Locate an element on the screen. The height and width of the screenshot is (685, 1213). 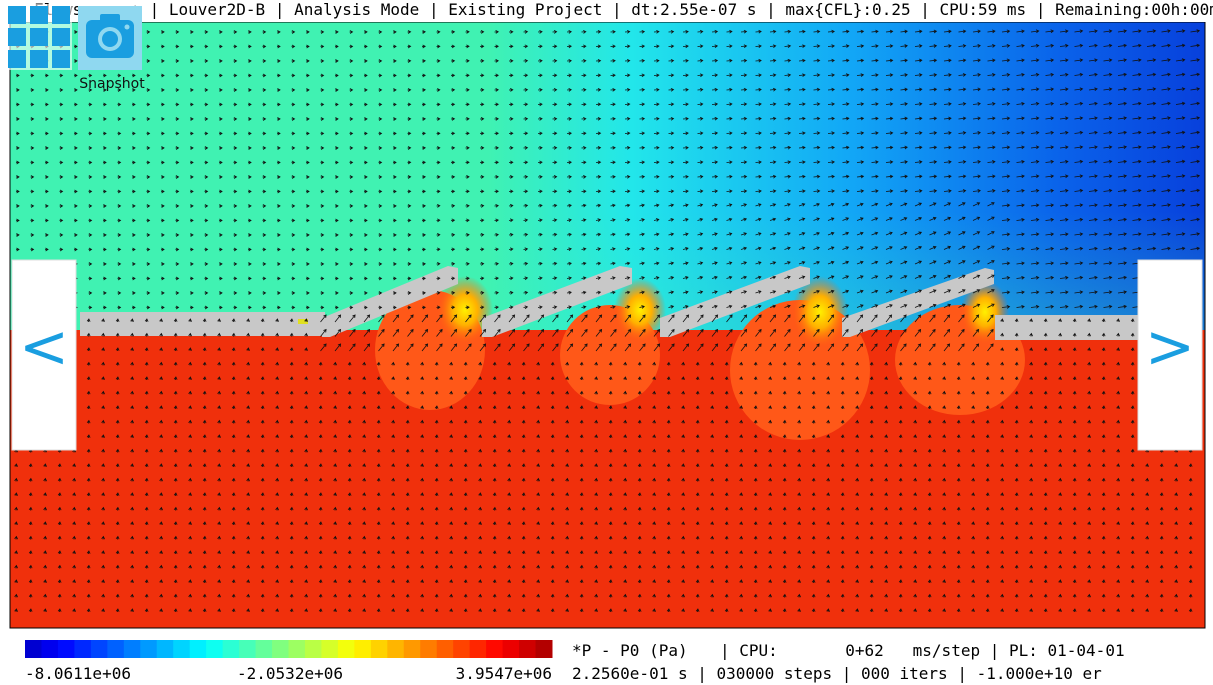
snapshot-button: Snapshot is located at coordinates (111, 49).